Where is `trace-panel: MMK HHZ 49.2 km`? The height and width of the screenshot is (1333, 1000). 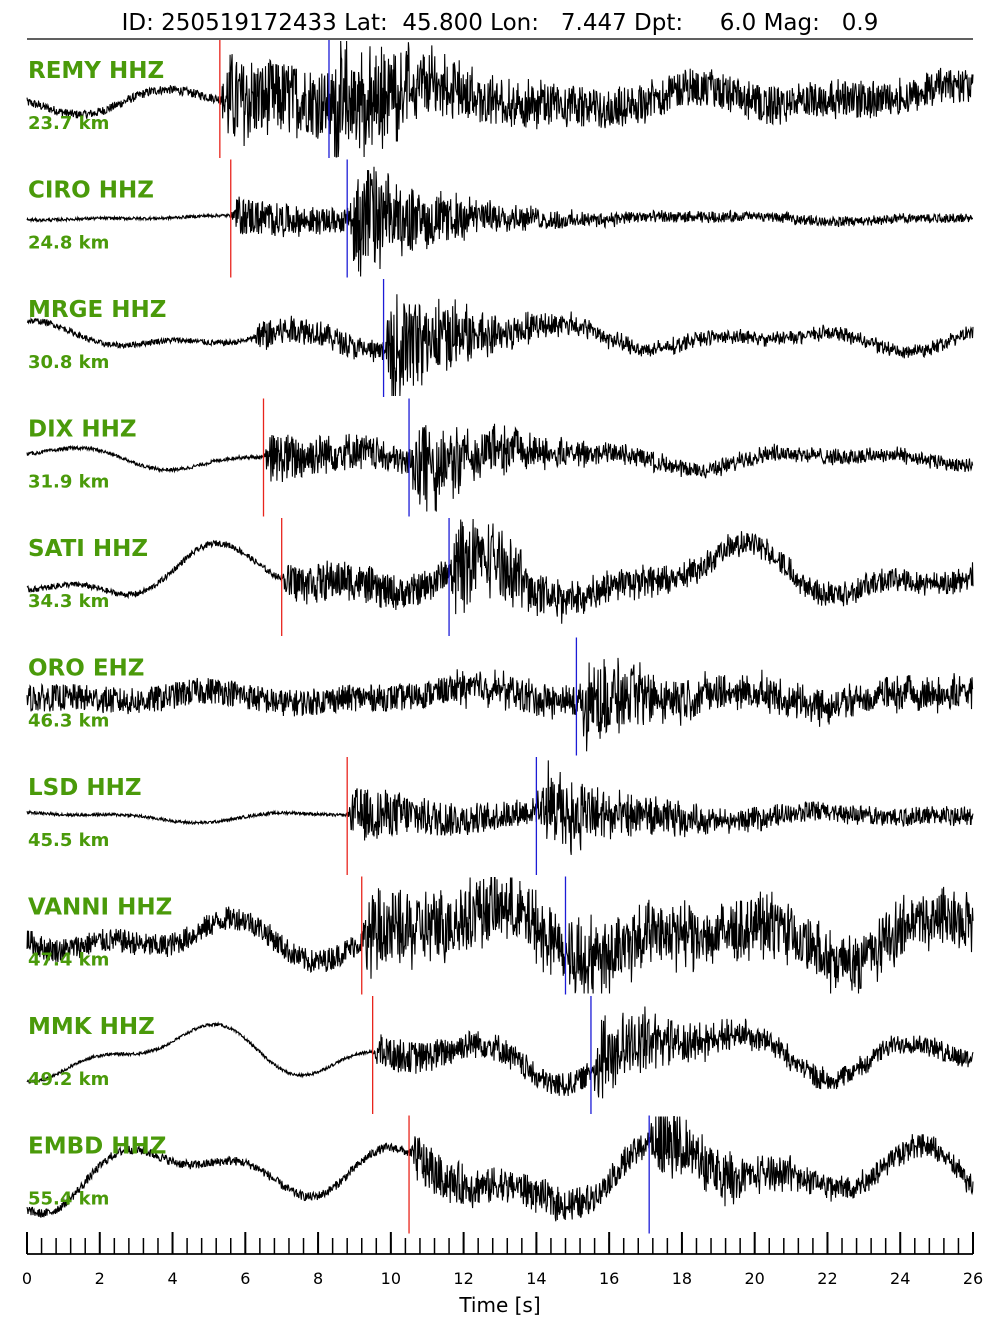
trace-panel: MMK HHZ 49.2 km is located at coordinates (500, 1055).